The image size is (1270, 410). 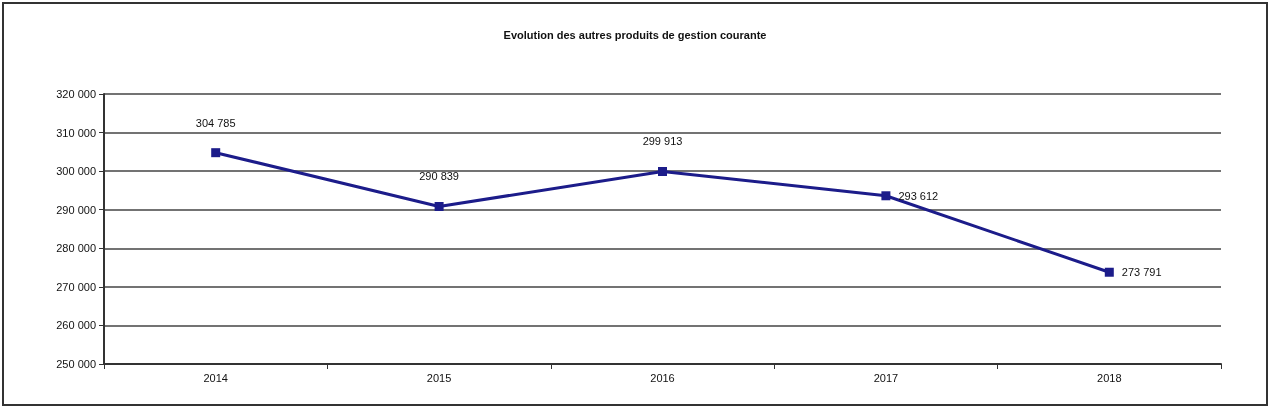 What do you see at coordinates (76, 94) in the screenshot?
I see `y-tick-label: 320 000` at bounding box center [76, 94].